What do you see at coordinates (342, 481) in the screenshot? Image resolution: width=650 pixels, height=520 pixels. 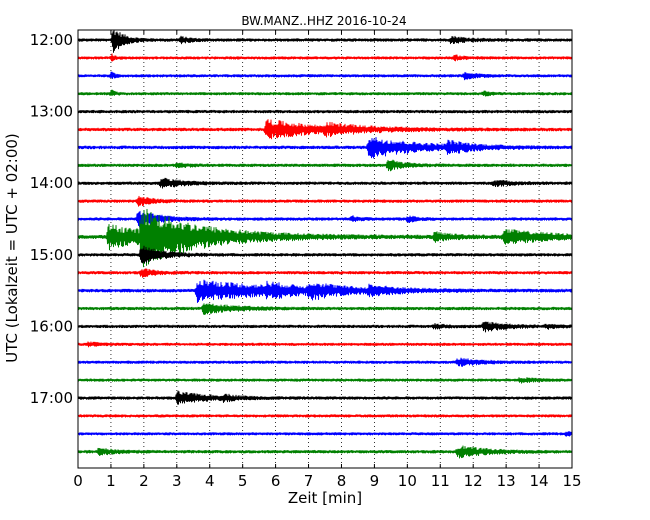 I see `x-tick-label: 8` at bounding box center [342, 481].